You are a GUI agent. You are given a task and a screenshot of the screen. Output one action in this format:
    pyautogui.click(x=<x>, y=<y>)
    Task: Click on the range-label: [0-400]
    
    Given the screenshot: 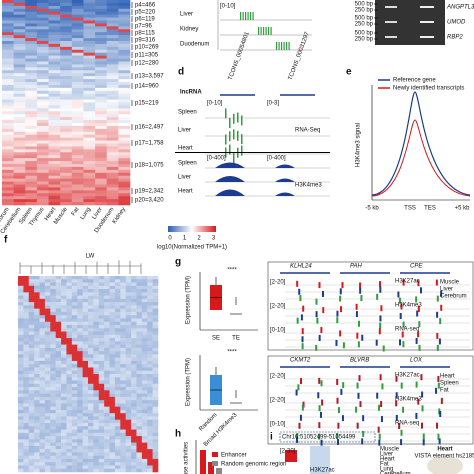 What is the action you would take?
    pyautogui.click(x=276, y=159)
    